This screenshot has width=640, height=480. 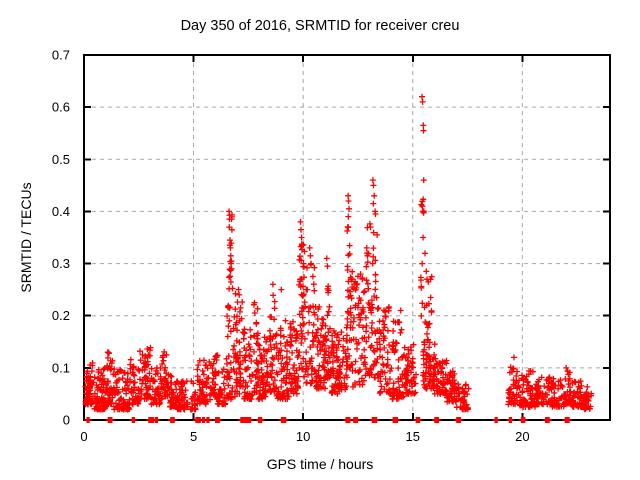 I want to click on y-tick-label: 0.7, so click(x=61, y=55).